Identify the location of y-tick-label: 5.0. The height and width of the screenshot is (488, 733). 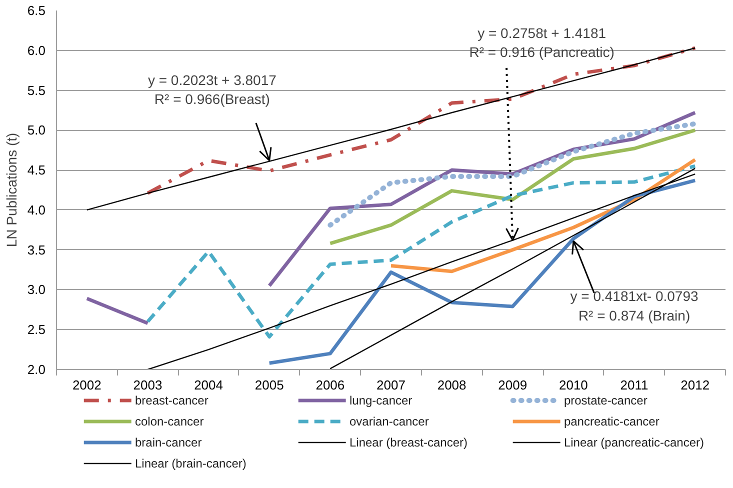
(36, 130).